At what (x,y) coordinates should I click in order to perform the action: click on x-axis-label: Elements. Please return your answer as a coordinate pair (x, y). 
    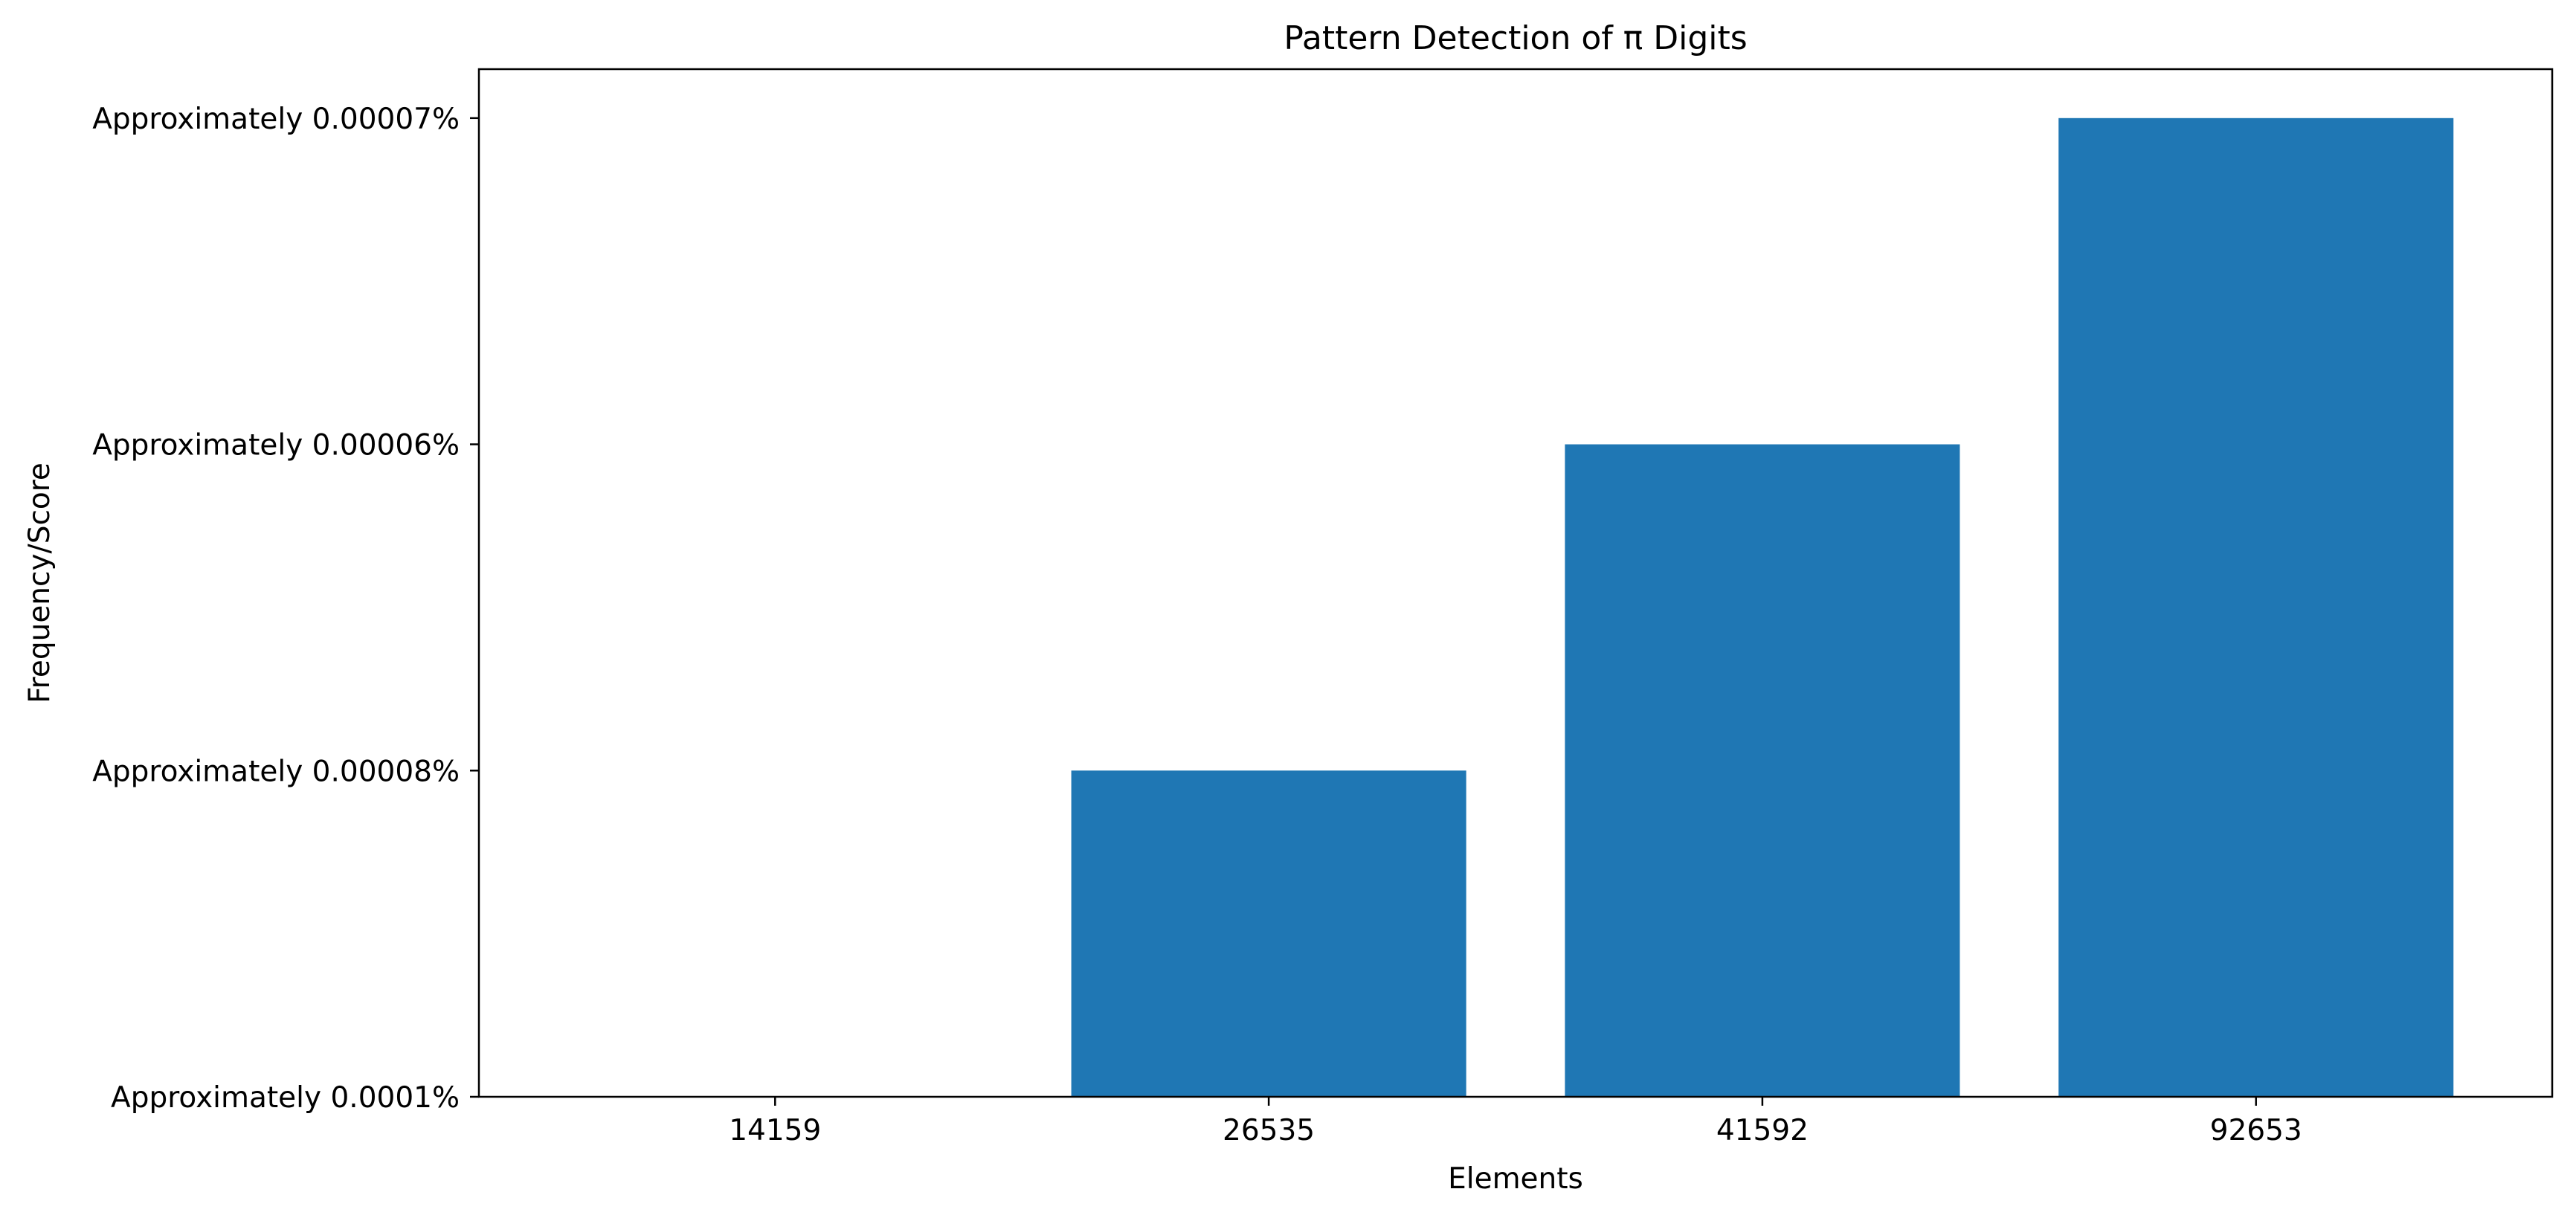
    Looking at the image, I should click on (1515, 1179).